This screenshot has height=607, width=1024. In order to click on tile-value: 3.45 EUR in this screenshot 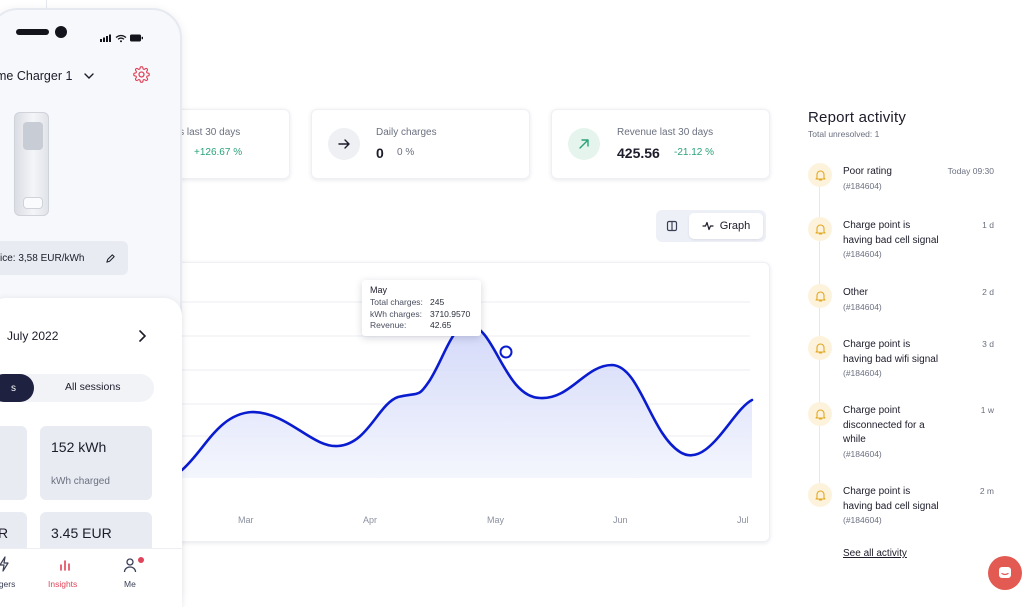, I will do `click(81, 533)`.